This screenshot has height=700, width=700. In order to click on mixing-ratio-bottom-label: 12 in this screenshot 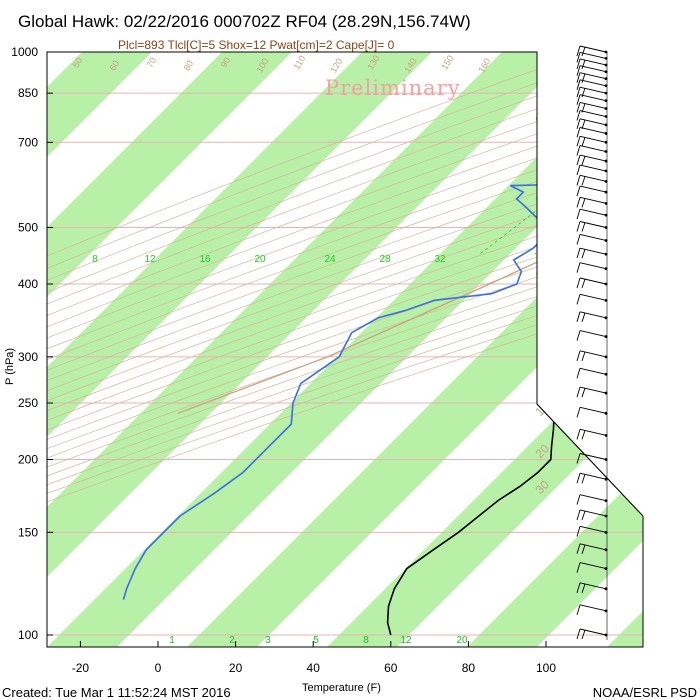, I will do `click(406, 640)`.